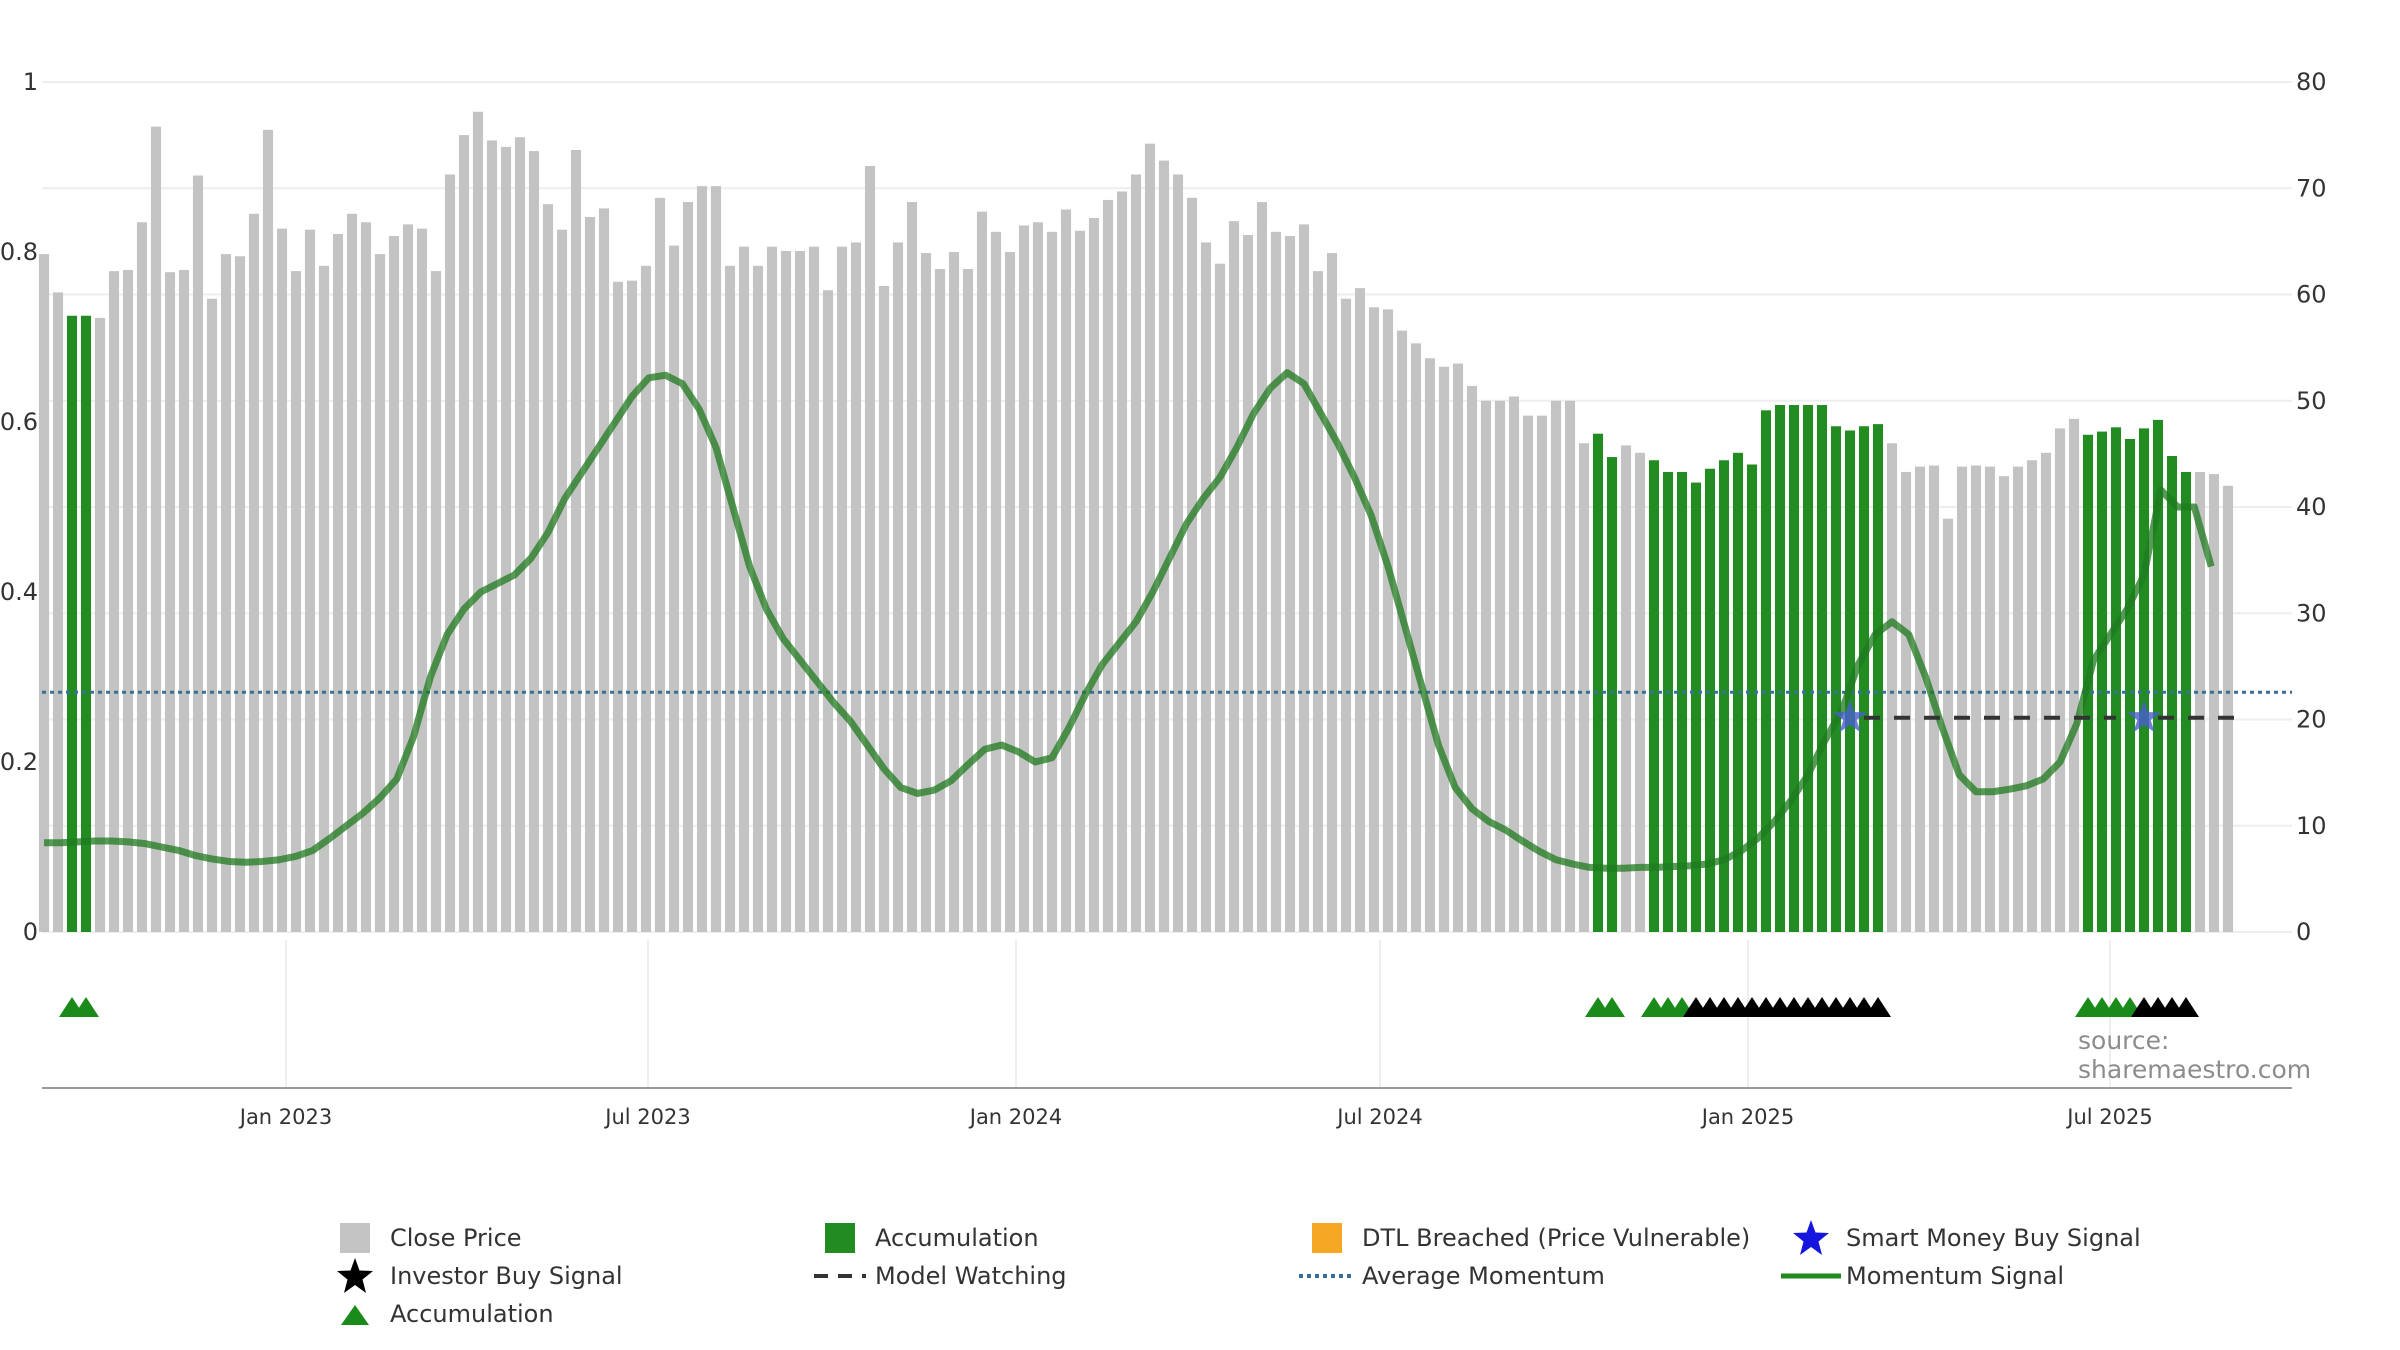  Describe the element at coordinates (1997, 716) in the screenshot. I see `smart-money-signals` at that location.